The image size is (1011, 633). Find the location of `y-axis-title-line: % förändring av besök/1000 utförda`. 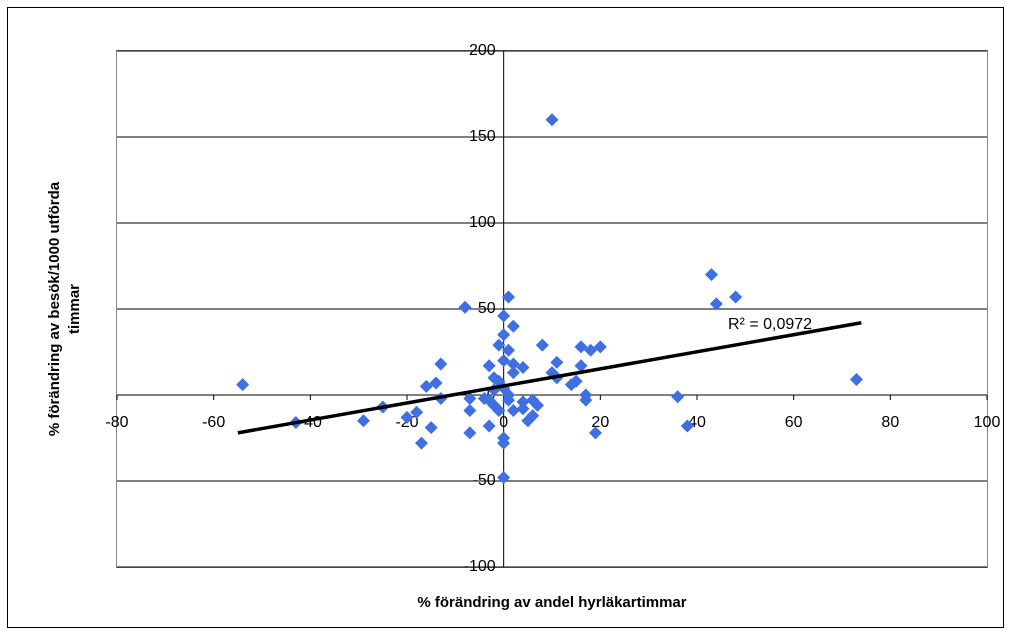

y-axis-title-line: % förändring av besök/1000 utförda is located at coordinates (54, 308).